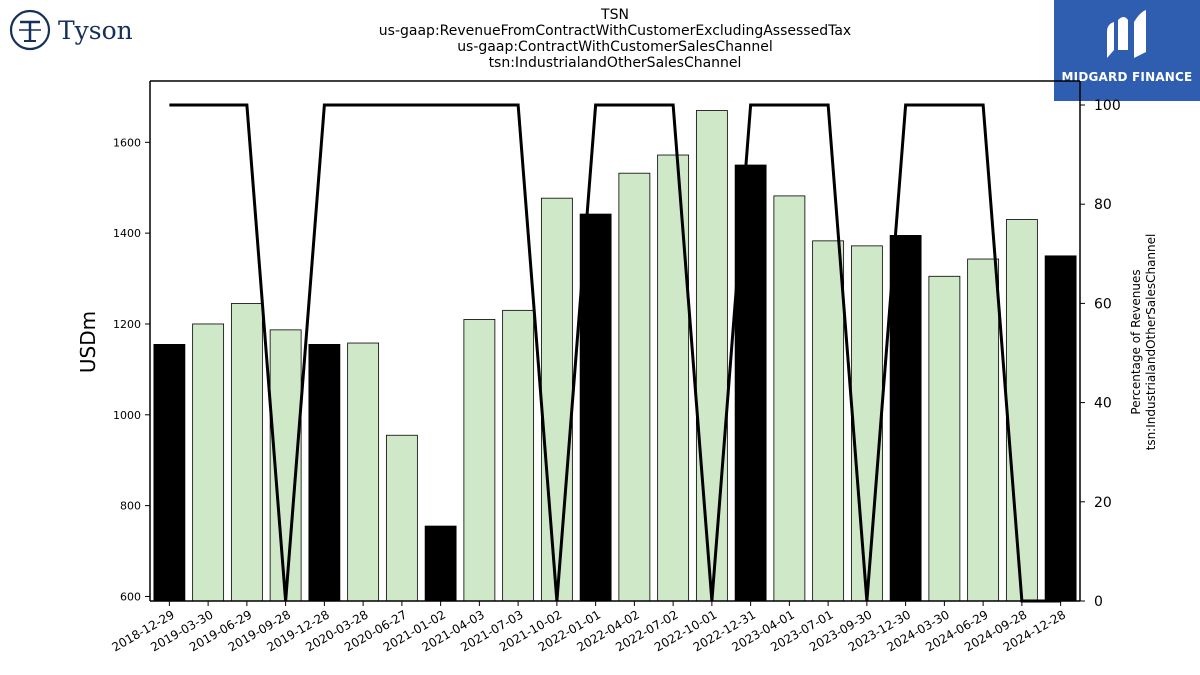 This screenshot has height=675, width=1200. What do you see at coordinates (1151, 342) in the screenshot?
I see `secondary-y-axis-label-line-2: tsn:IndustrialandOtherSalesChannel` at bounding box center [1151, 342].